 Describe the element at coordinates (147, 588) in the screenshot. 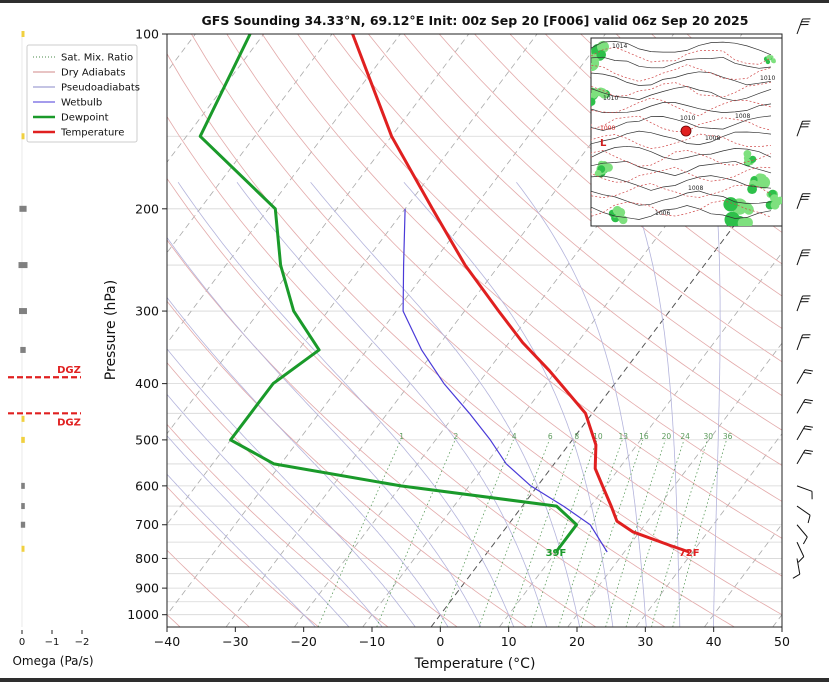

I see `y-tick-label: 900` at that location.